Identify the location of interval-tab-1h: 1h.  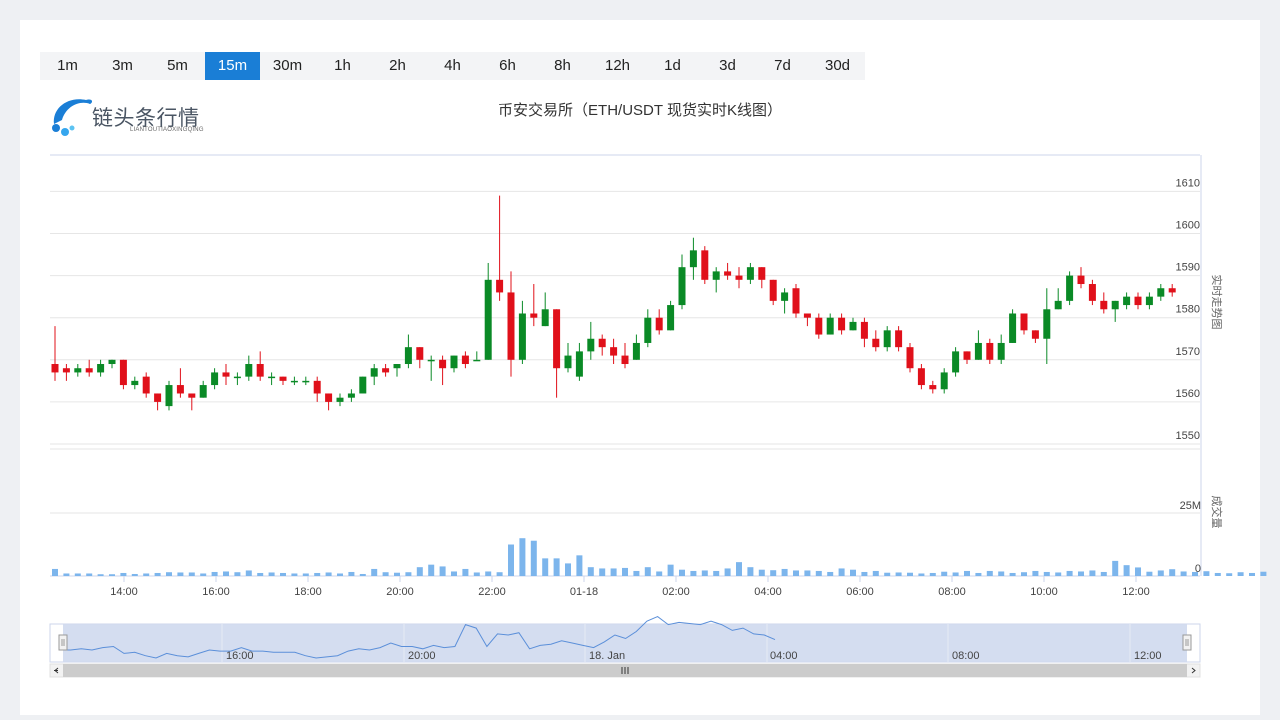
(342, 65).